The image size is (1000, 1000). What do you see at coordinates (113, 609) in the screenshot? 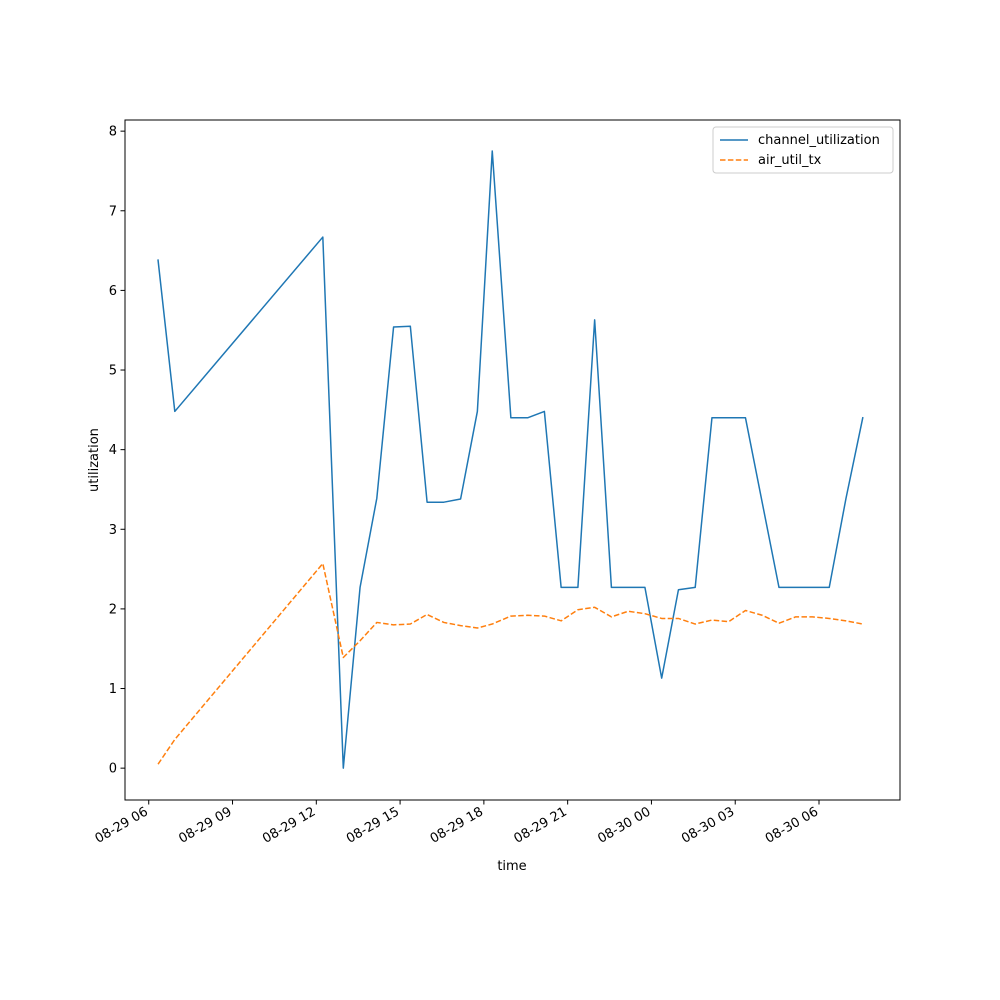
I see `y-tick-label: 2` at bounding box center [113, 609].